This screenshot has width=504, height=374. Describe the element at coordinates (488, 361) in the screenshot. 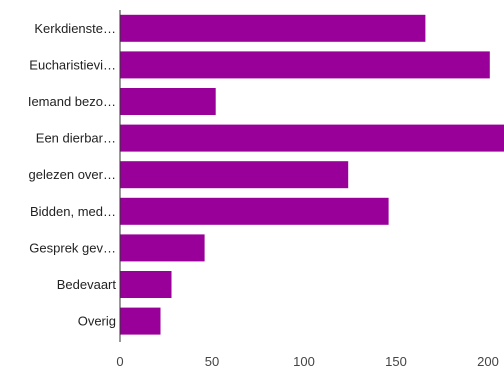

I see `x-tick-label: 200` at that location.